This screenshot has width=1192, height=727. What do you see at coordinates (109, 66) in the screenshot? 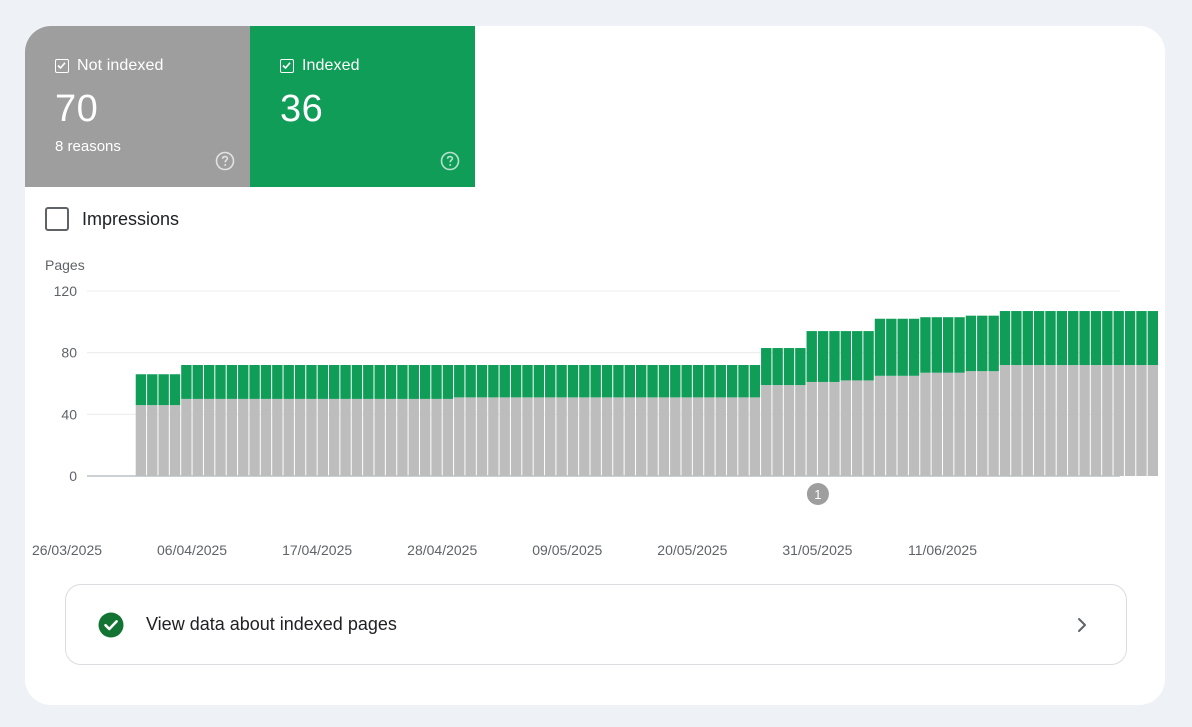
I see `not-indexed-toggle: Not indexed` at bounding box center [109, 66].